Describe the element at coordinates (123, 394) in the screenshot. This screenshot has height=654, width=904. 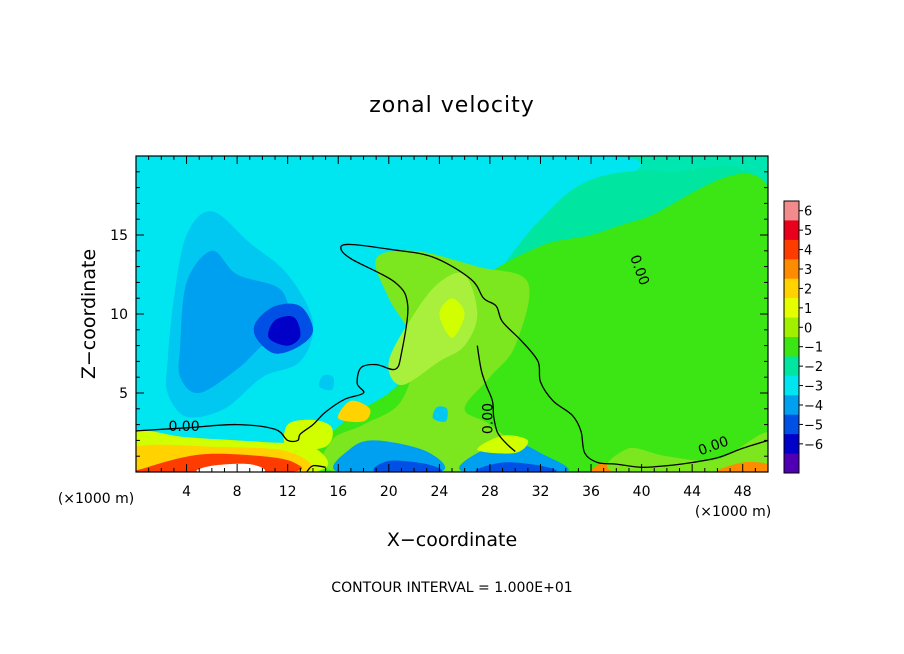
I see `y-tick-label-5: 5` at that location.